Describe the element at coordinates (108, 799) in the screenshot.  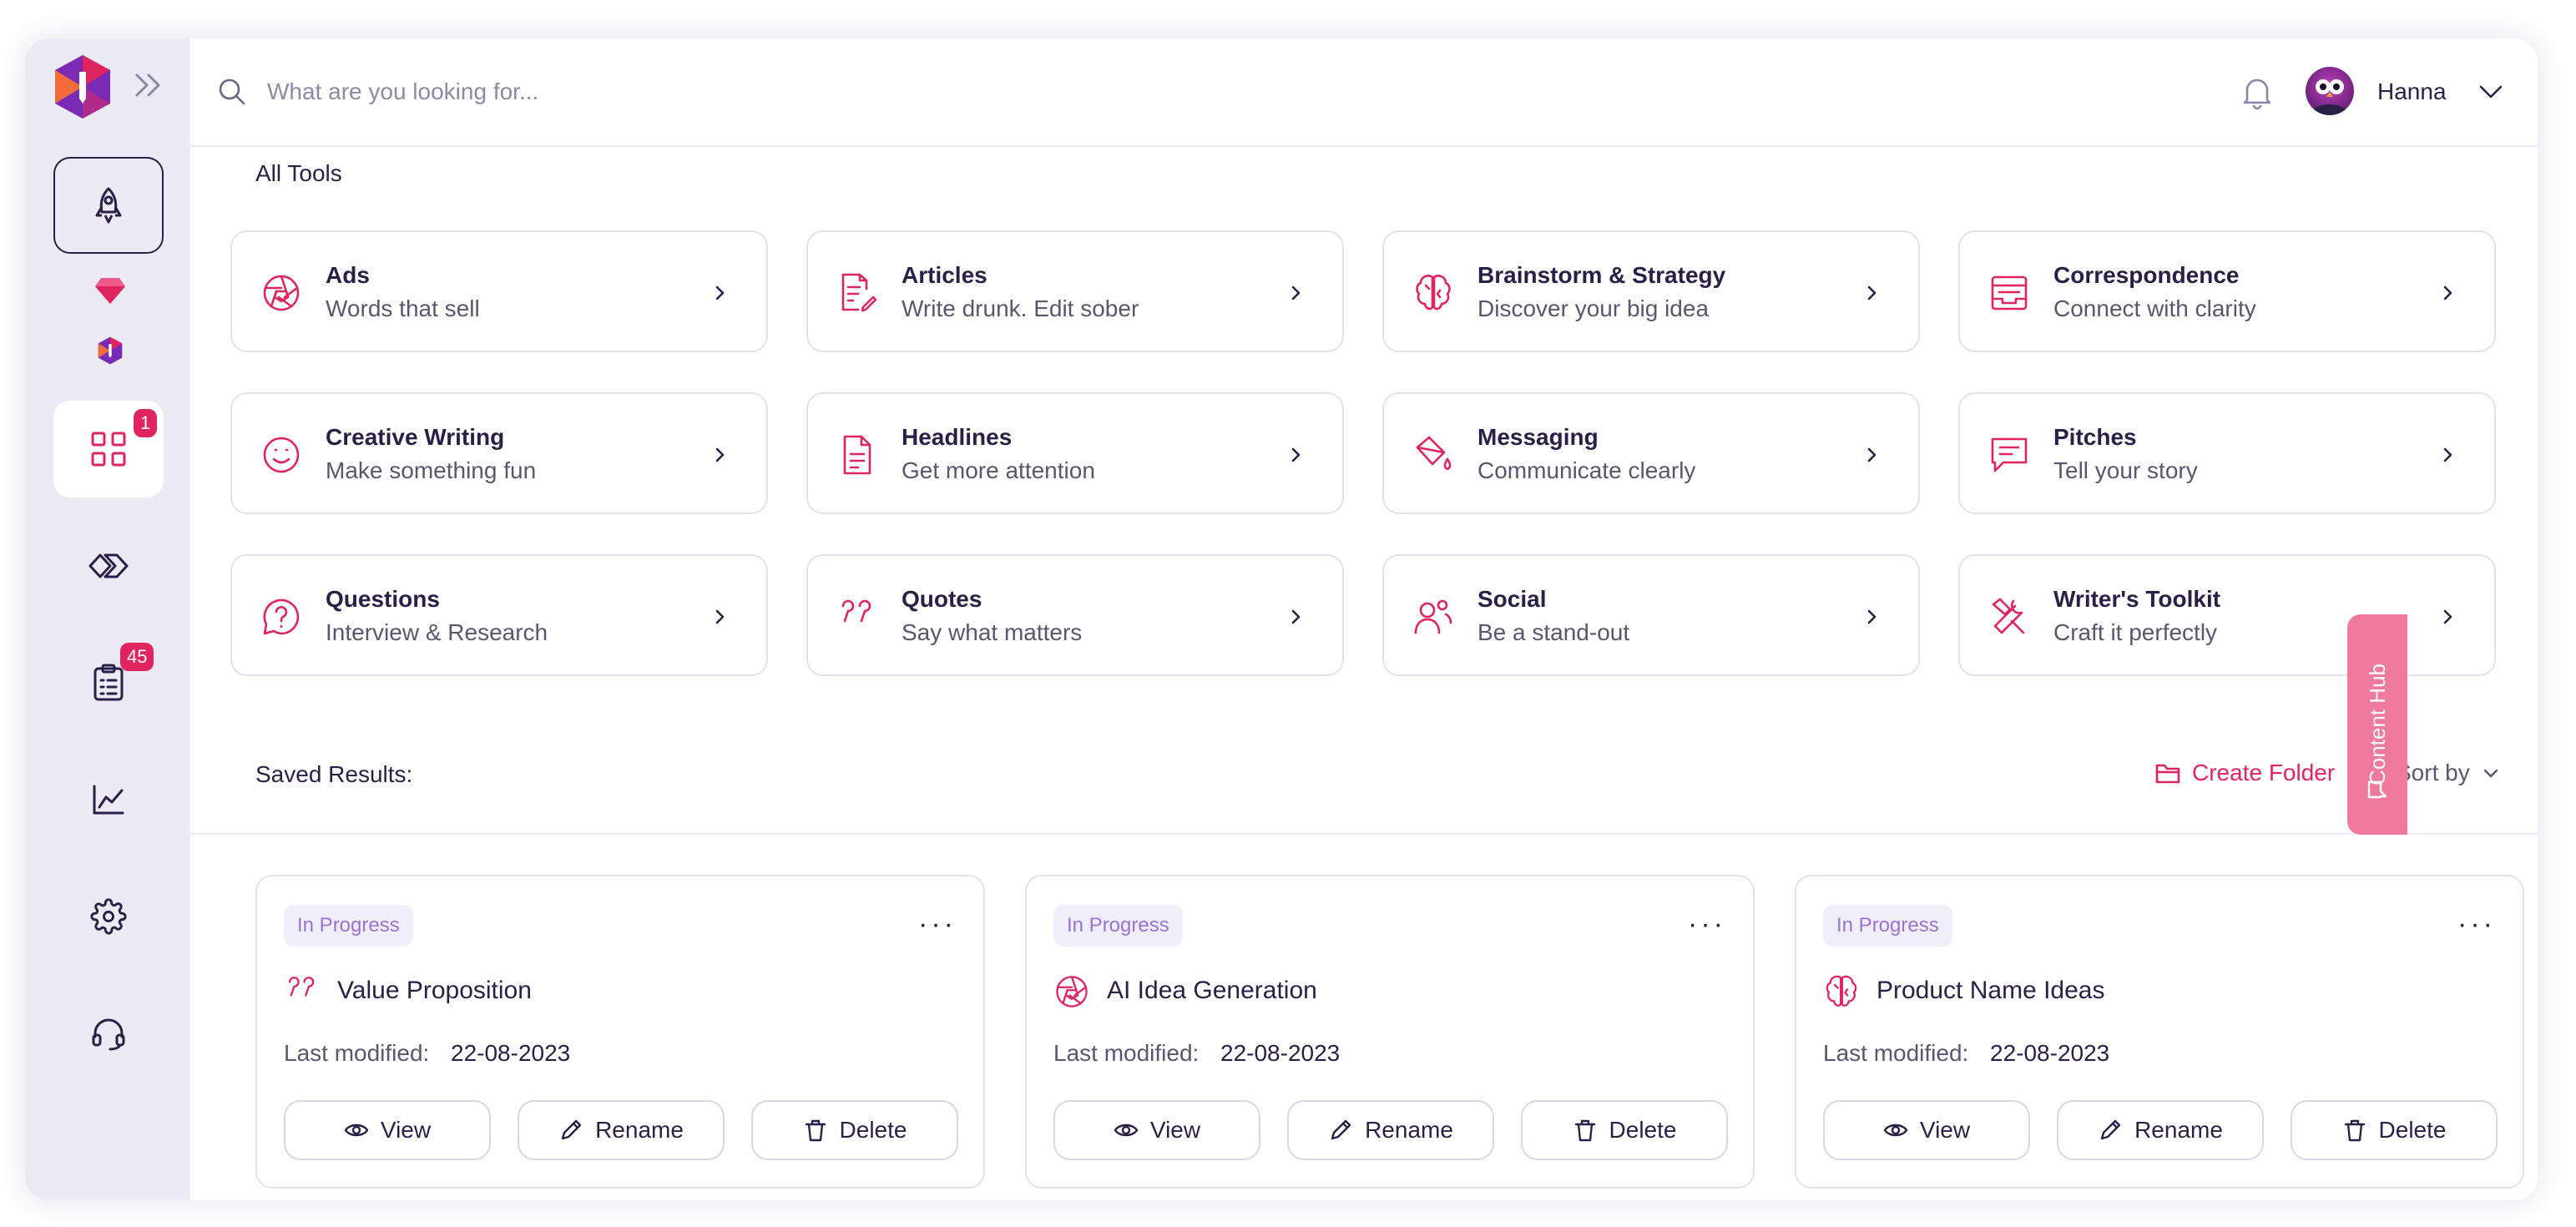
I see `sidebar-item-analytics` at that location.